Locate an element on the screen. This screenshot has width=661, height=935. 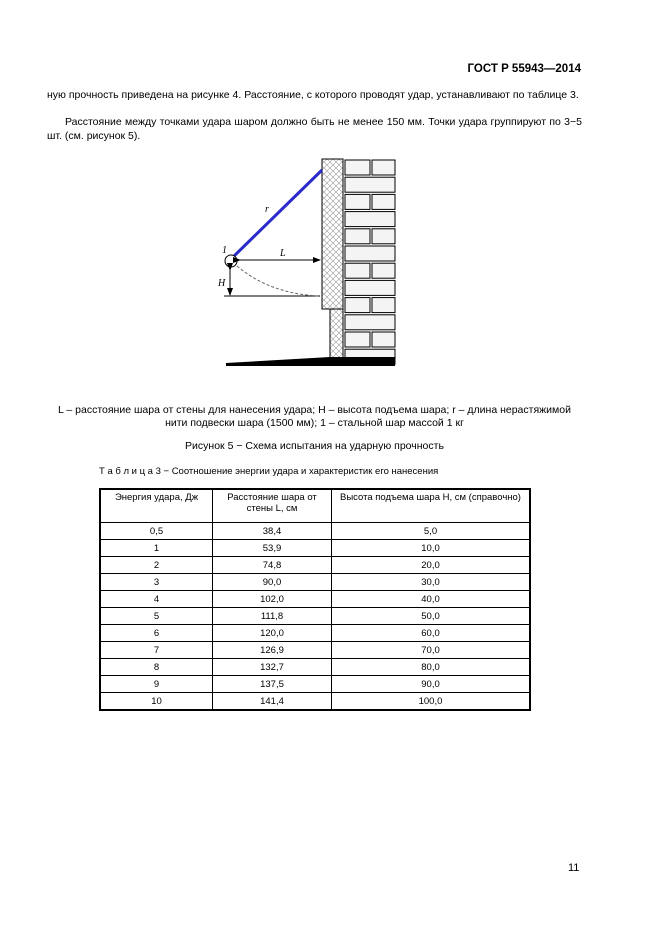
table-cell: 100,0 is located at coordinates (431, 701).